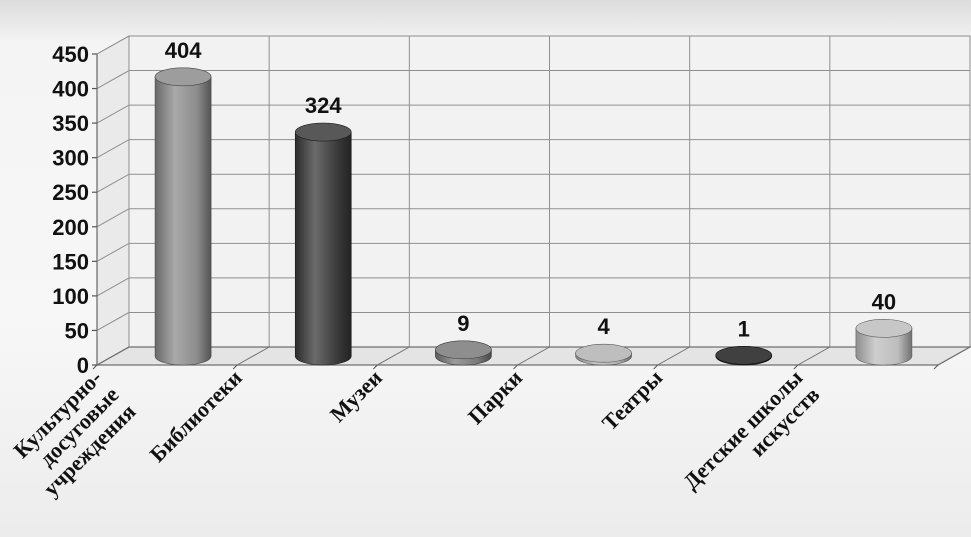 Image resolution: width=971 pixels, height=537 pixels. What do you see at coordinates (70, 296) in the screenshot?
I see `y-tick-label: 100` at bounding box center [70, 296].